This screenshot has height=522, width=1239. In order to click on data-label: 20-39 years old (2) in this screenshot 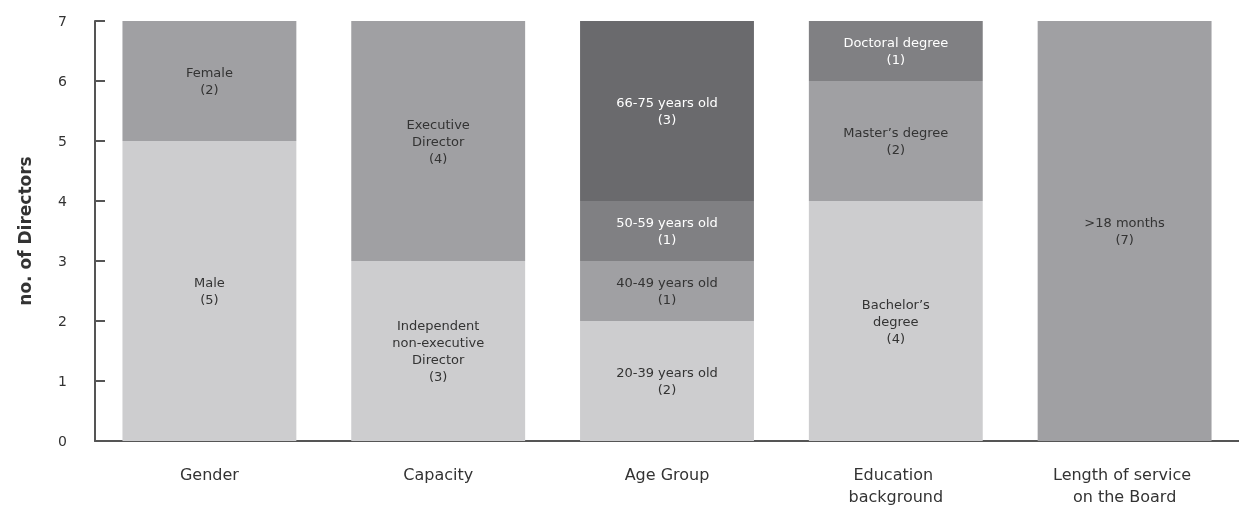, I will do `click(667, 381)`.